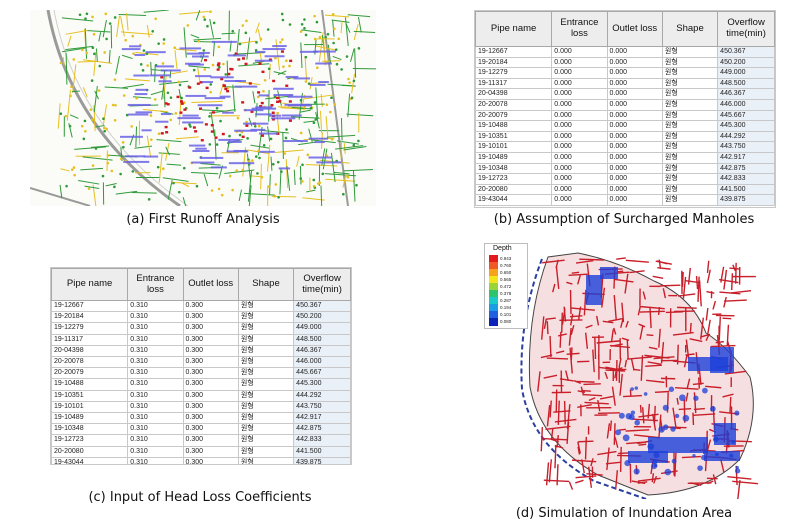 This screenshot has height=525, width=800. I want to click on table-row: 19-10488 0.000 0.000 원형 445.300, so click(625, 126).